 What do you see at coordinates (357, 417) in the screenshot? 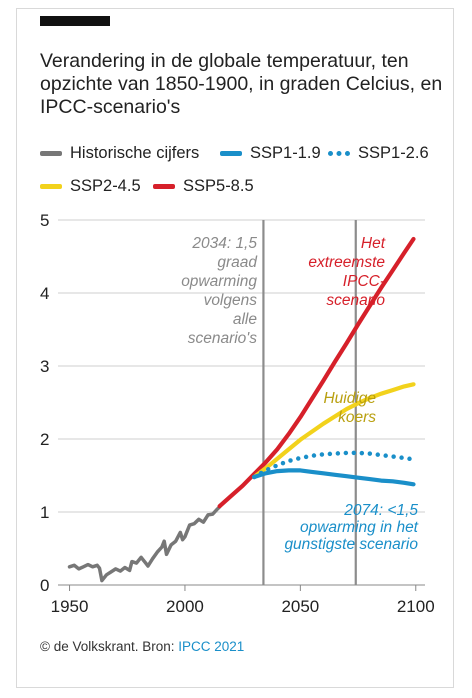
I see `annotation-line: koers` at bounding box center [357, 417].